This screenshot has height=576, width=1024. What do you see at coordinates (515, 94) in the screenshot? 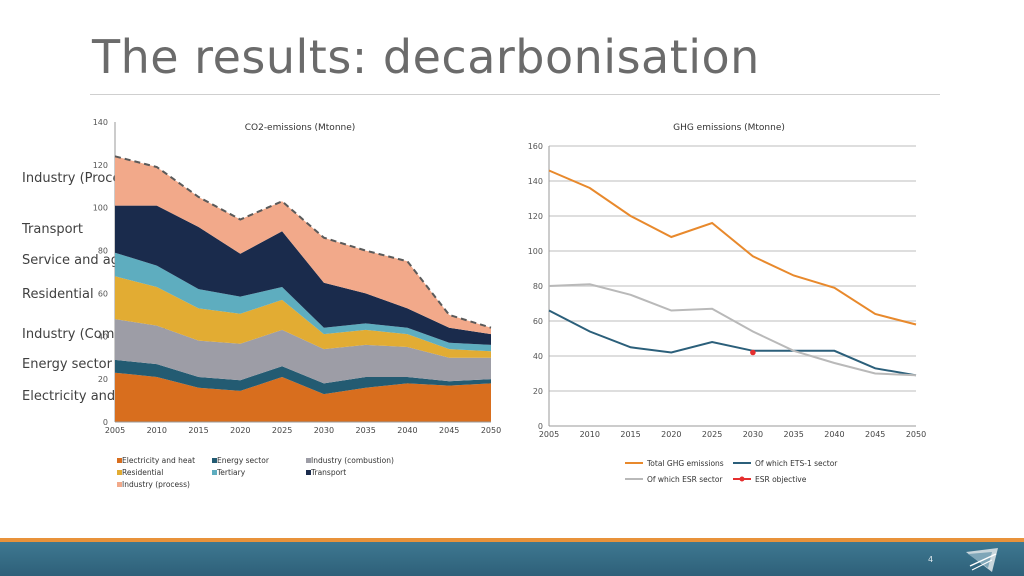
I see `title-divider` at bounding box center [515, 94].